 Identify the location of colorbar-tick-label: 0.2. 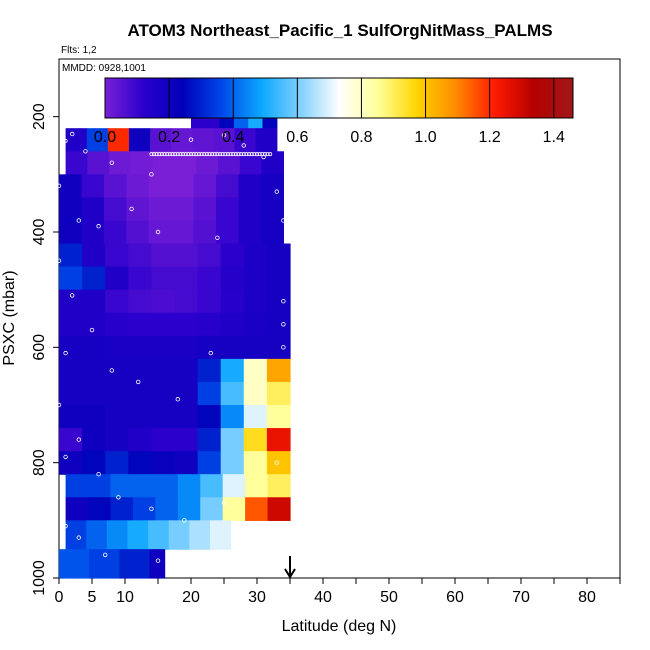
(169, 137).